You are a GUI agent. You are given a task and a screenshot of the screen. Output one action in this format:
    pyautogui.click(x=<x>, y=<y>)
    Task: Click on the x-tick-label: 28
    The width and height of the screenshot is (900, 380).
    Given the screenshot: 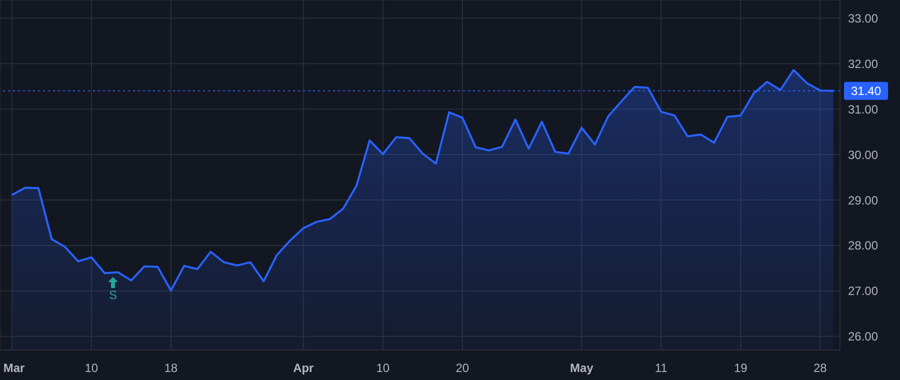 What is the action you would take?
    pyautogui.click(x=820, y=368)
    